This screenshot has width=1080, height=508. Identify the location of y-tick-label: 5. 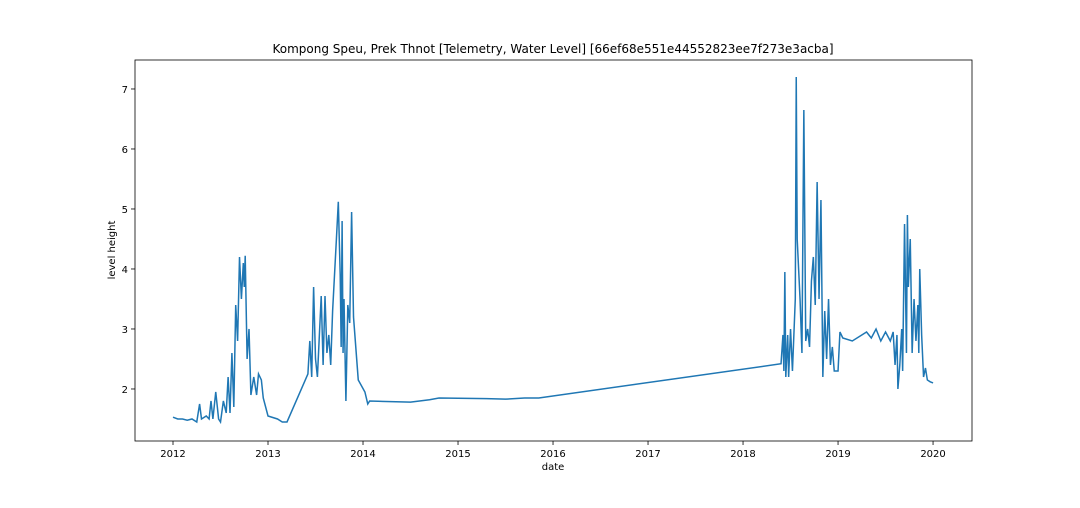
(125, 210).